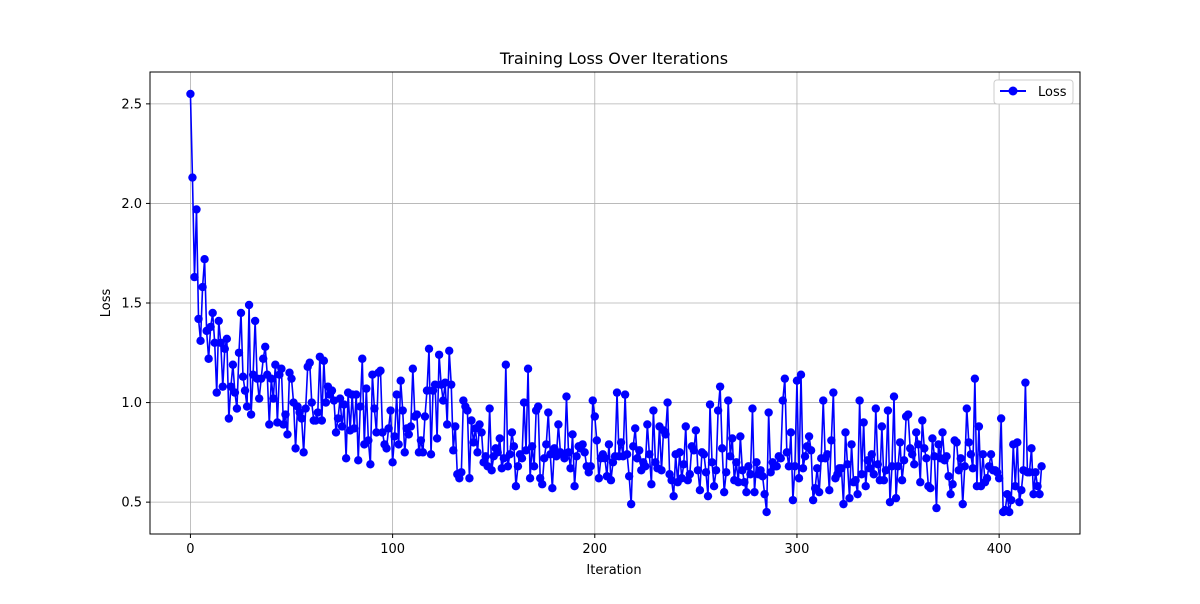  I want to click on x-tick-label: 400, so click(999, 549).